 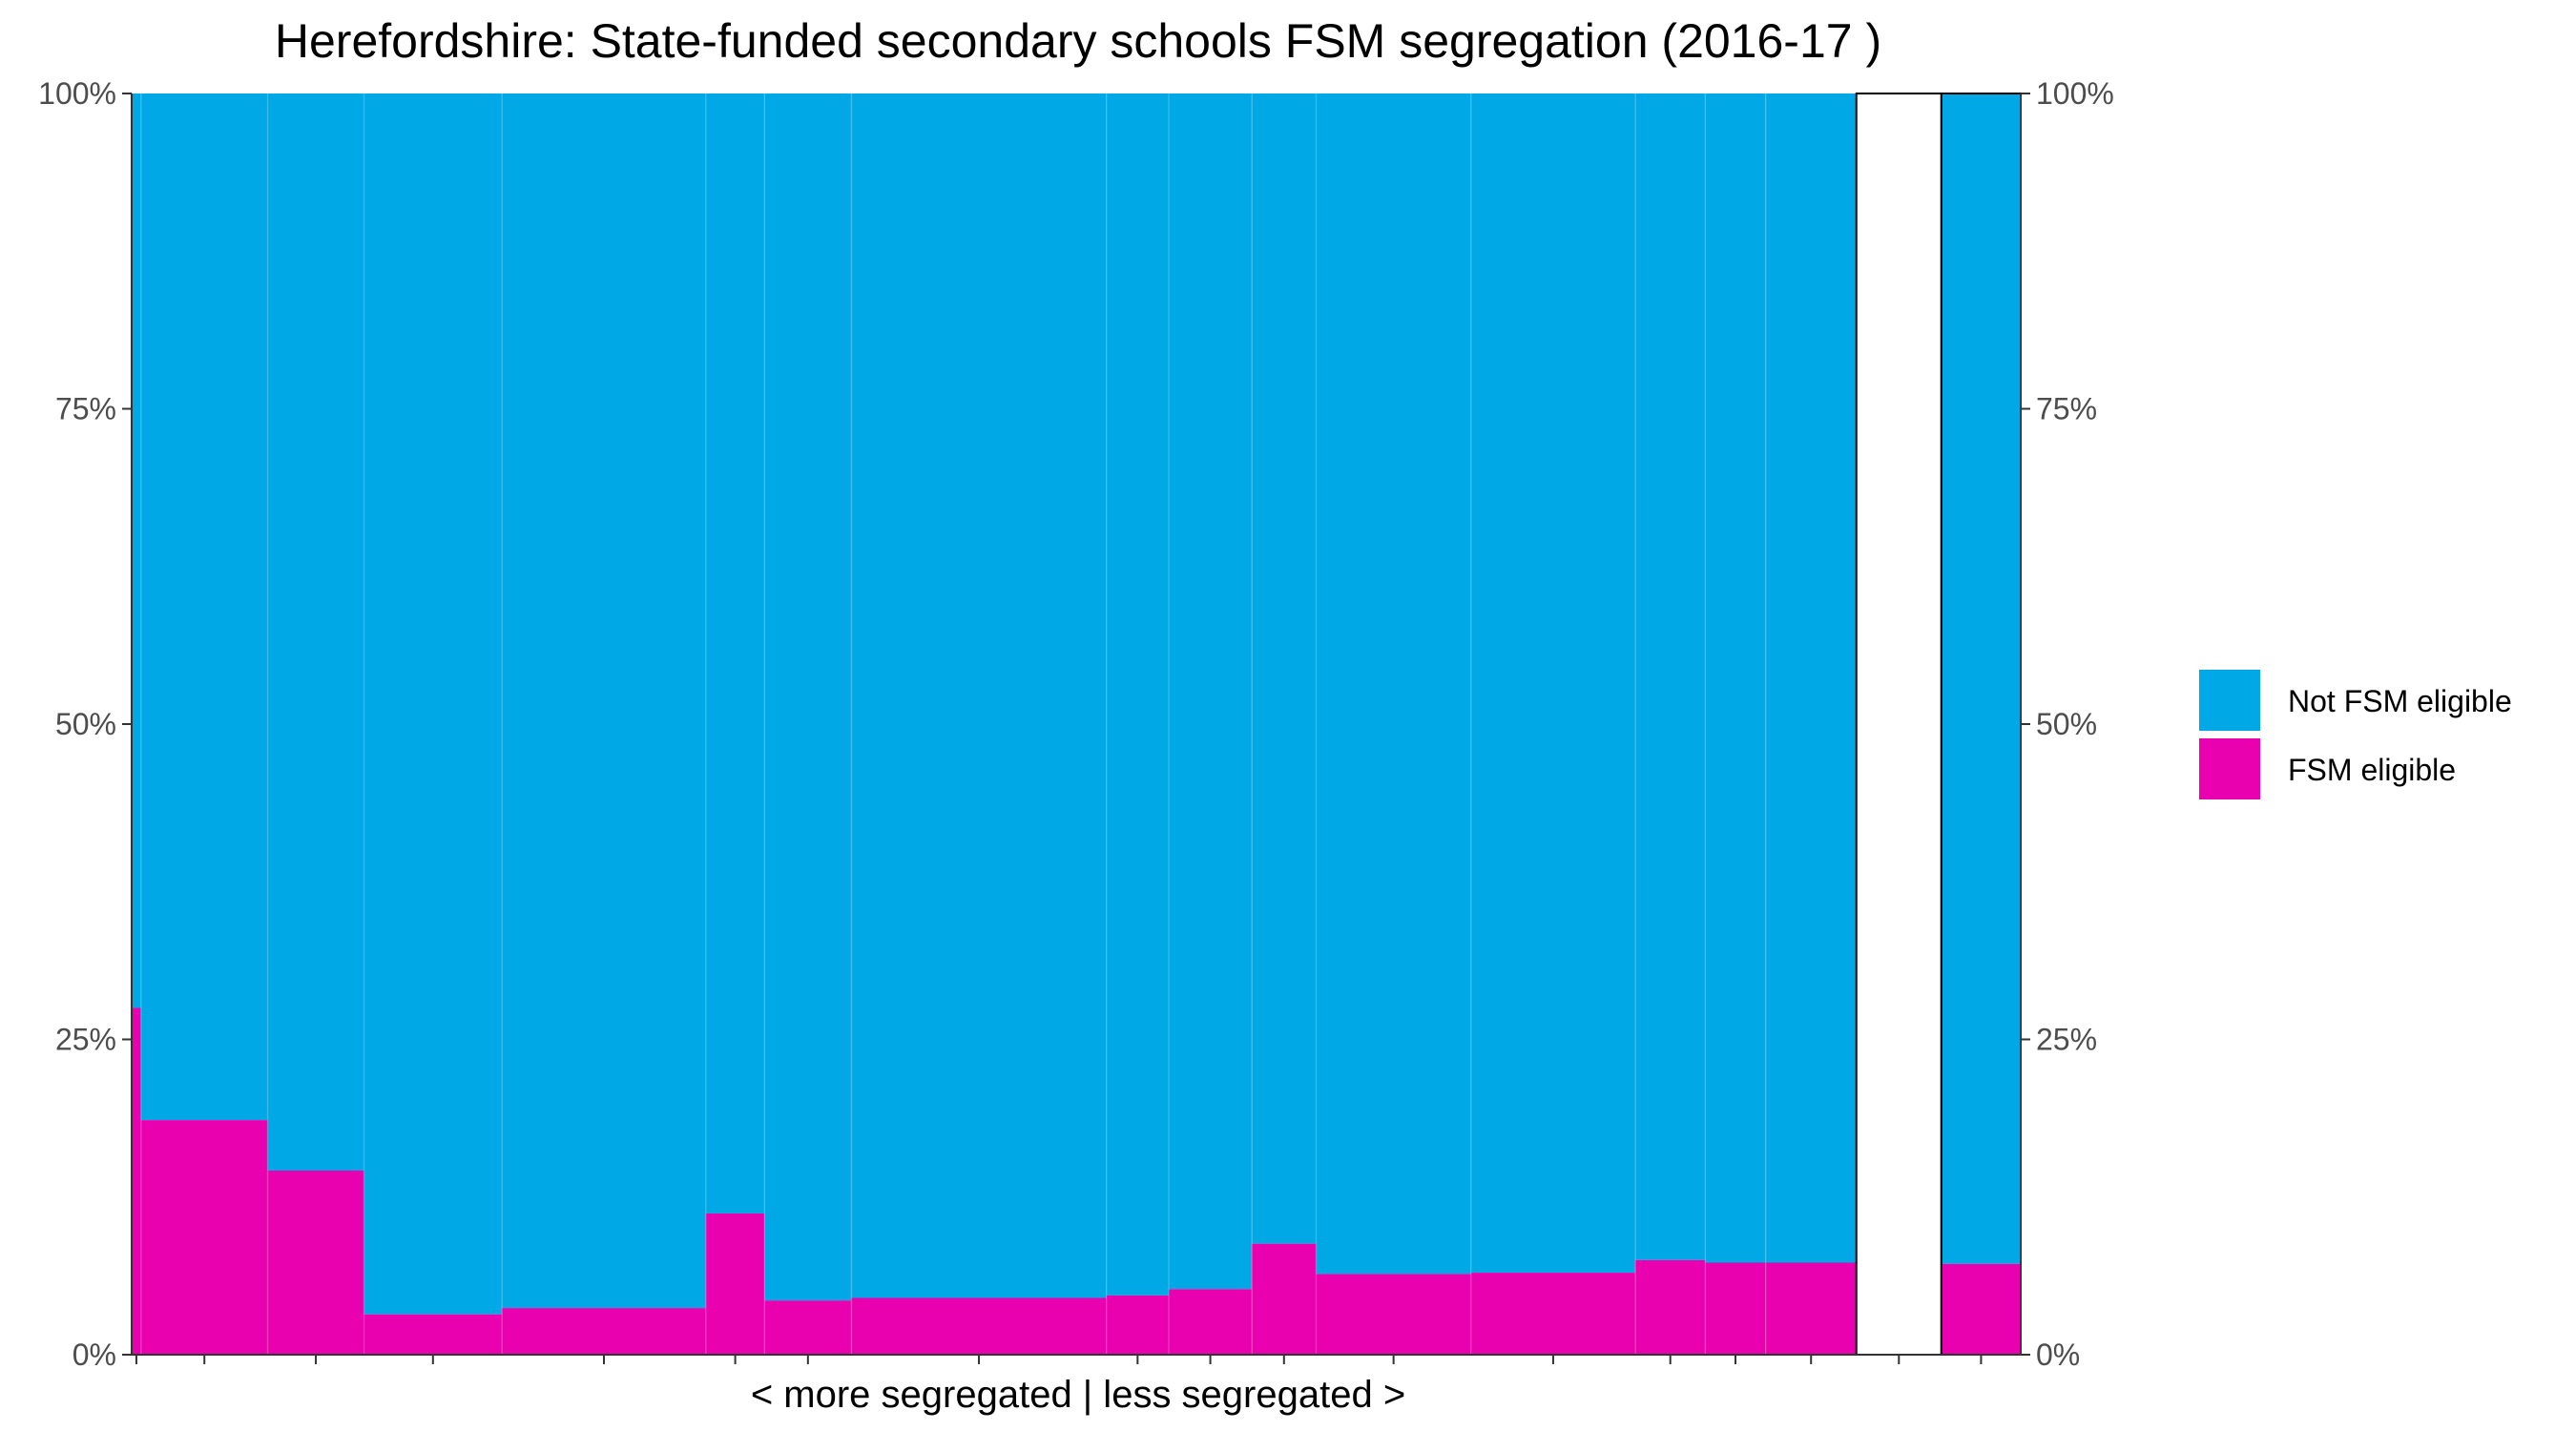 What do you see at coordinates (94, 1355) in the screenshot?
I see `y-tick-label-left: 0%` at bounding box center [94, 1355].